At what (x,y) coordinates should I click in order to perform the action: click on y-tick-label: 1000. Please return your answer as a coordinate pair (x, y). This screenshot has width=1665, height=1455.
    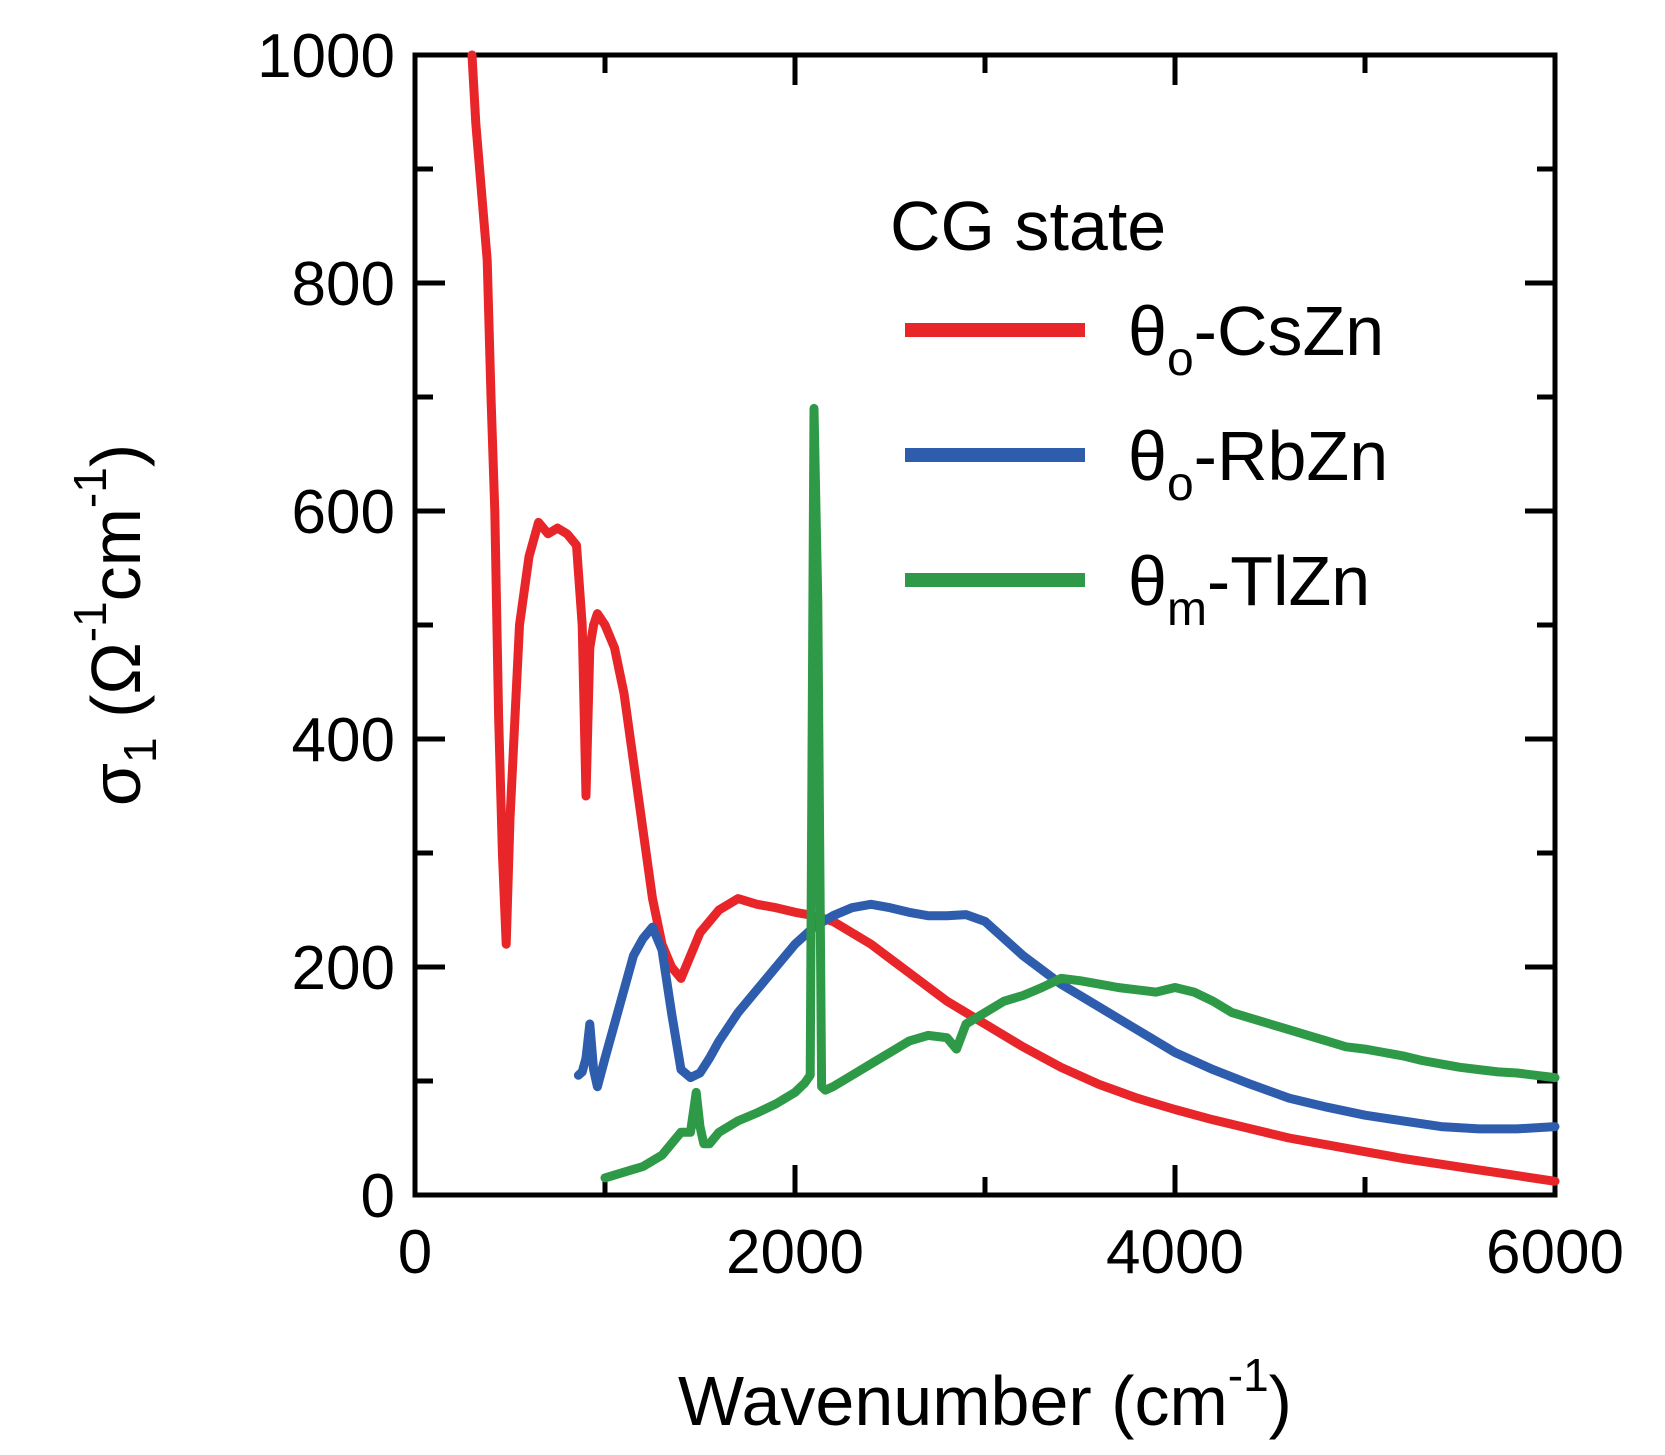
    Looking at the image, I should click on (326, 56).